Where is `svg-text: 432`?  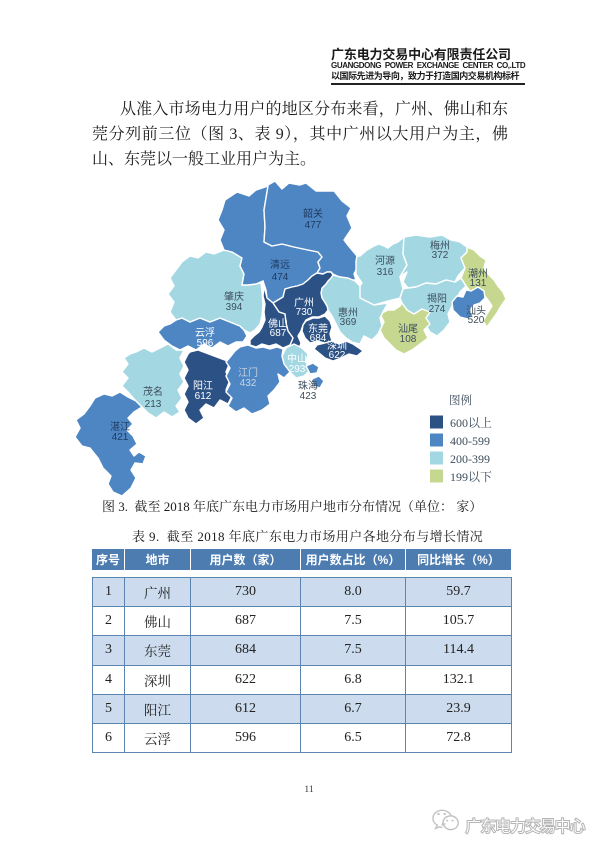 svg-text: 432 is located at coordinates (248, 383).